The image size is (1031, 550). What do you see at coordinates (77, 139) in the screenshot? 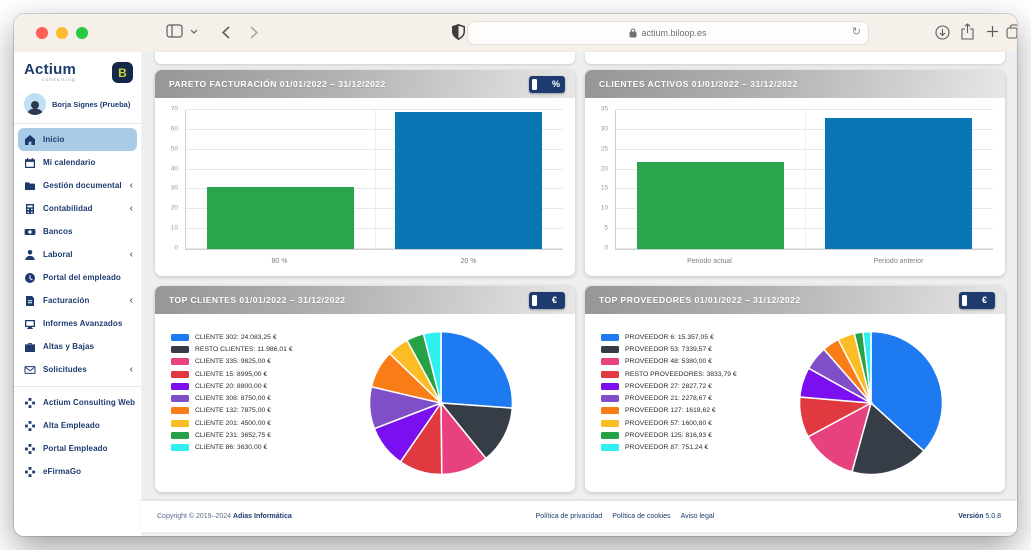
I see `sidebar-item-inicio: Inicio` at bounding box center [77, 139].